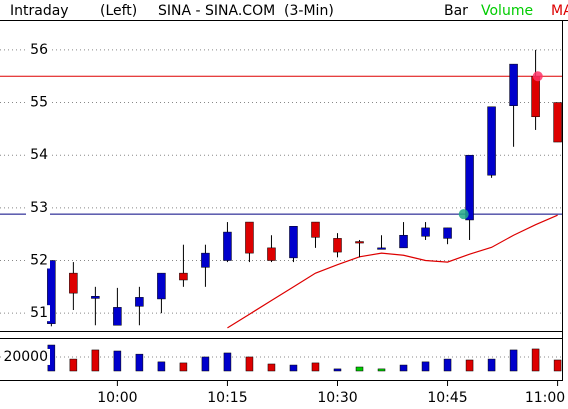 The height and width of the screenshot is (409, 568). What do you see at coordinates (118, 11) in the screenshot?
I see `header-side: (Left)` at bounding box center [118, 11].